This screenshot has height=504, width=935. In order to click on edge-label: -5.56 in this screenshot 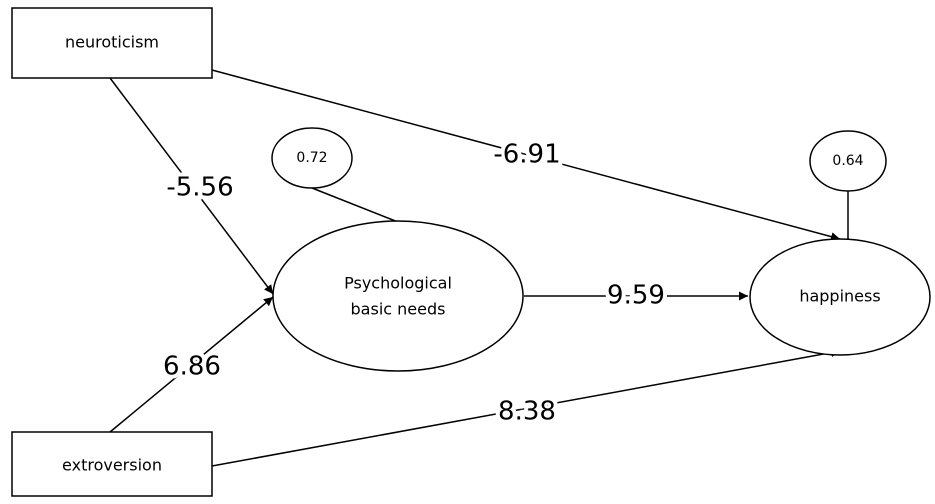, I will do `click(199, 188)`.